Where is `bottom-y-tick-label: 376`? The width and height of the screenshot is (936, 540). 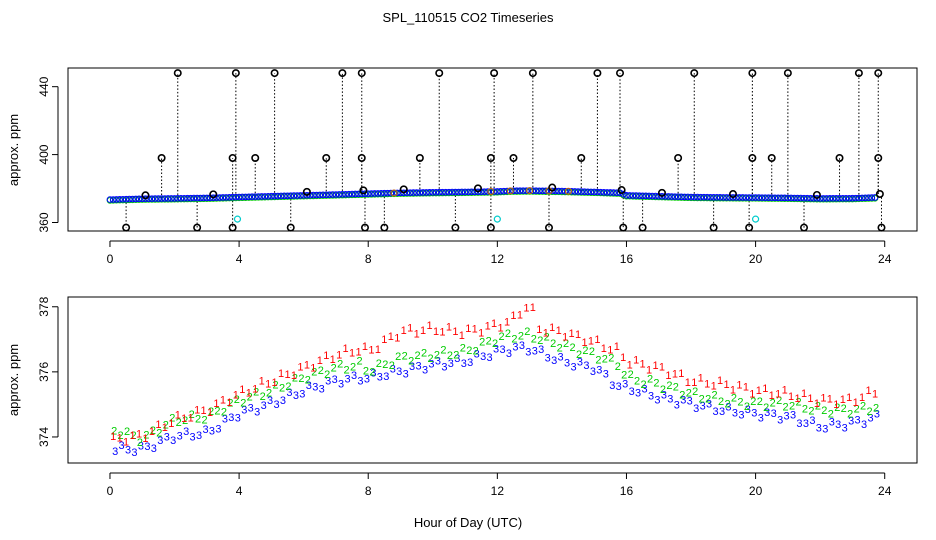
bottom-y-tick-label: 376 is located at coordinates (44, 372).